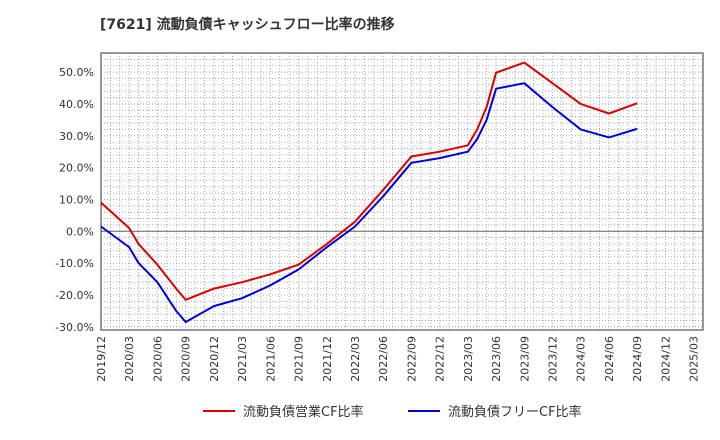 Image resolution: width=720 pixels, height=440 pixels. I want to click on x-tick-label: 2022/12, so click(440, 359).